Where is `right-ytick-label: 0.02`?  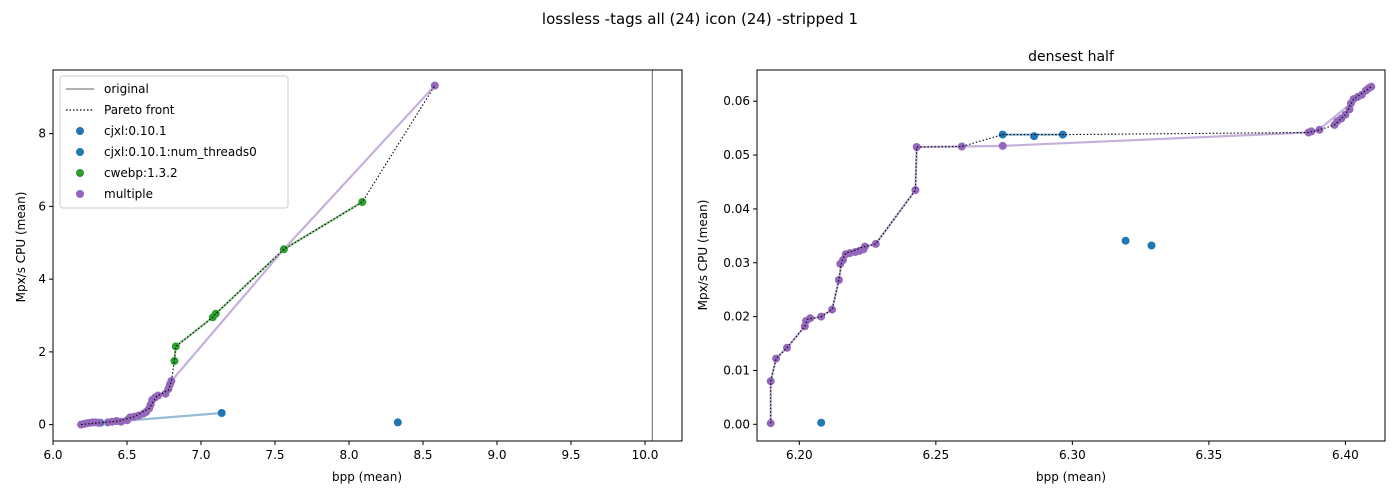 right-ytick-label: 0.02 is located at coordinates (736, 317).